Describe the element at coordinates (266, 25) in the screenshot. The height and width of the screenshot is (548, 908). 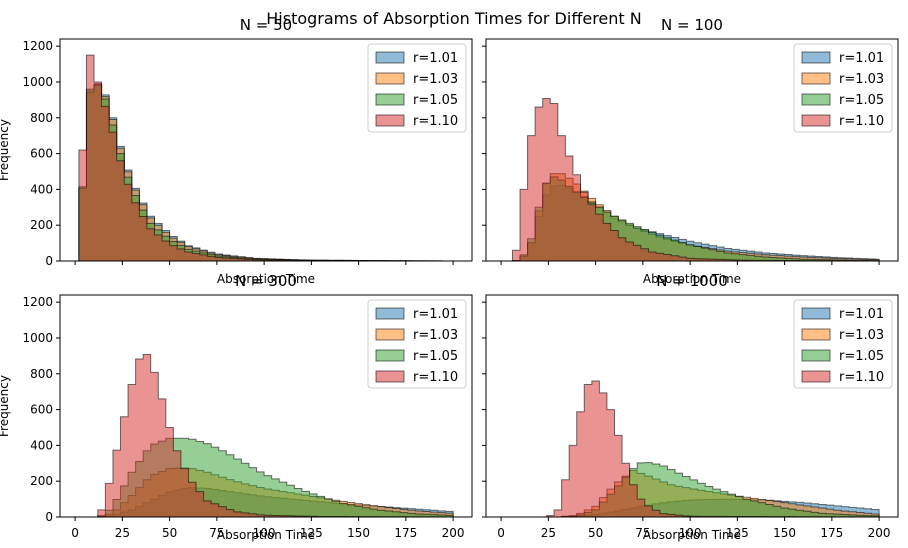
I see `panel-0-title: N = 50` at that location.